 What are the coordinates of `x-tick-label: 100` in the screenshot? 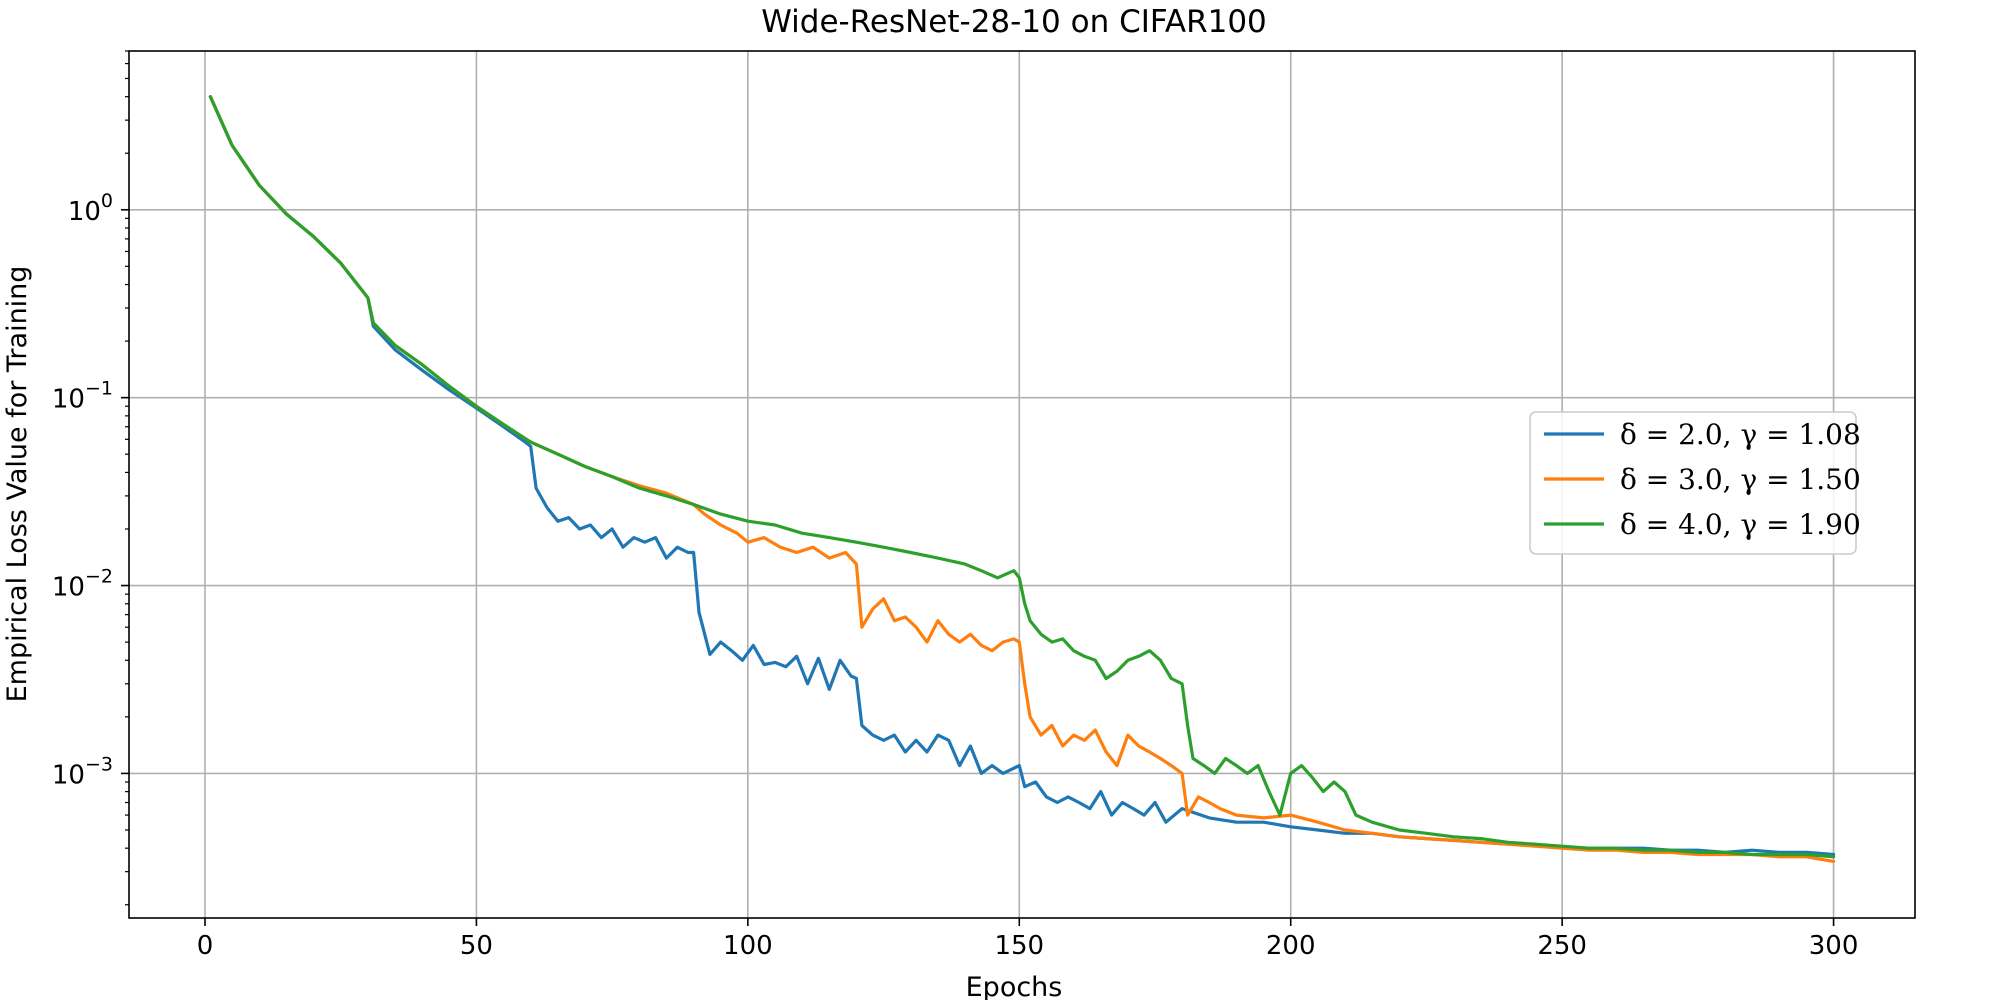 It's located at (748, 946).